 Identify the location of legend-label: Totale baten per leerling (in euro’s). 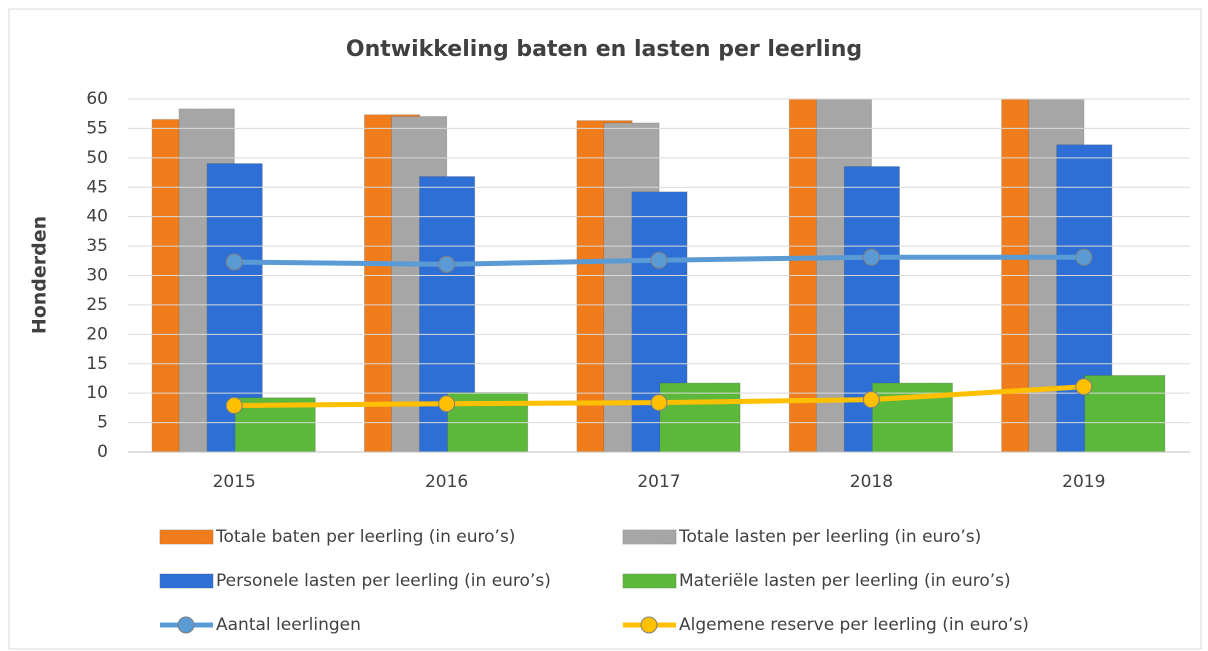
(365, 537).